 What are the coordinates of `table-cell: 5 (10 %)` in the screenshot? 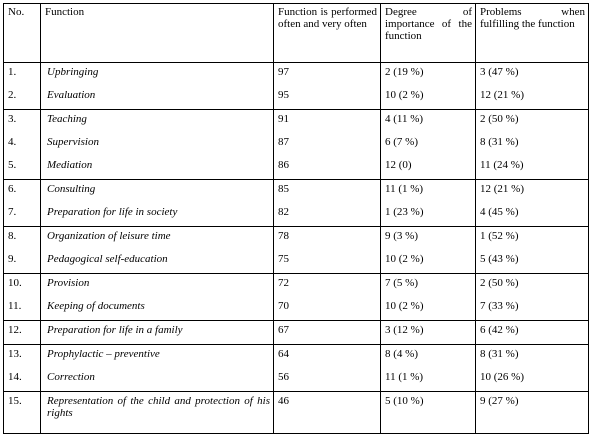 It's located at (428, 412).